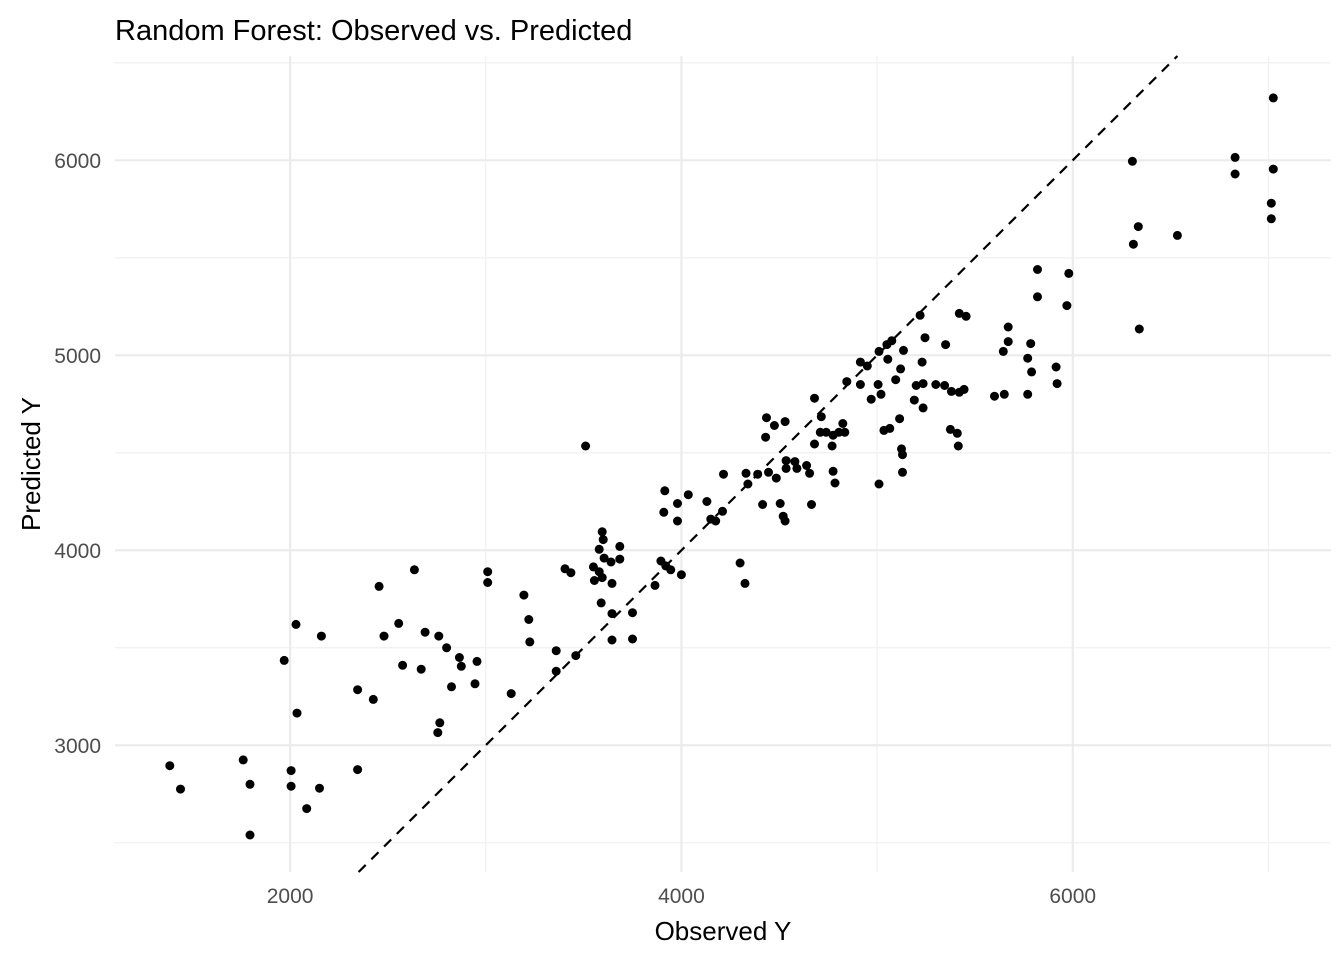 The height and width of the screenshot is (960, 1344). I want to click on y-axis-title: Predicted Y, so click(31, 464).